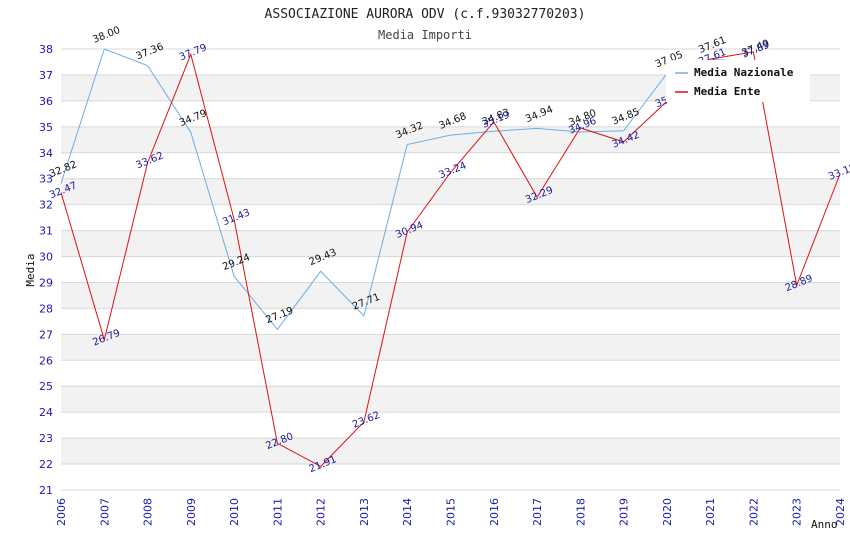  What do you see at coordinates (46, 282) in the screenshot?
I see `y-tick-label: 29` at bounding box center [46, 282].